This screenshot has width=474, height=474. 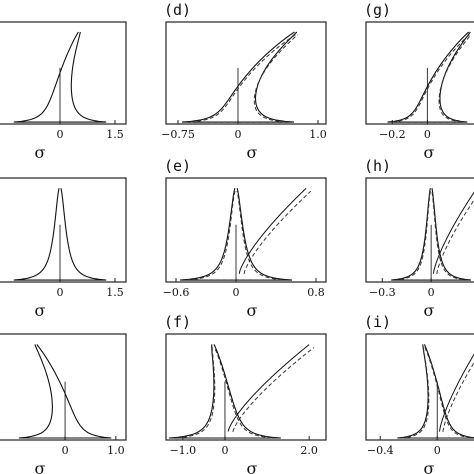 I want to click on x-tick-label: −0.2, so click(x=392, y=134).